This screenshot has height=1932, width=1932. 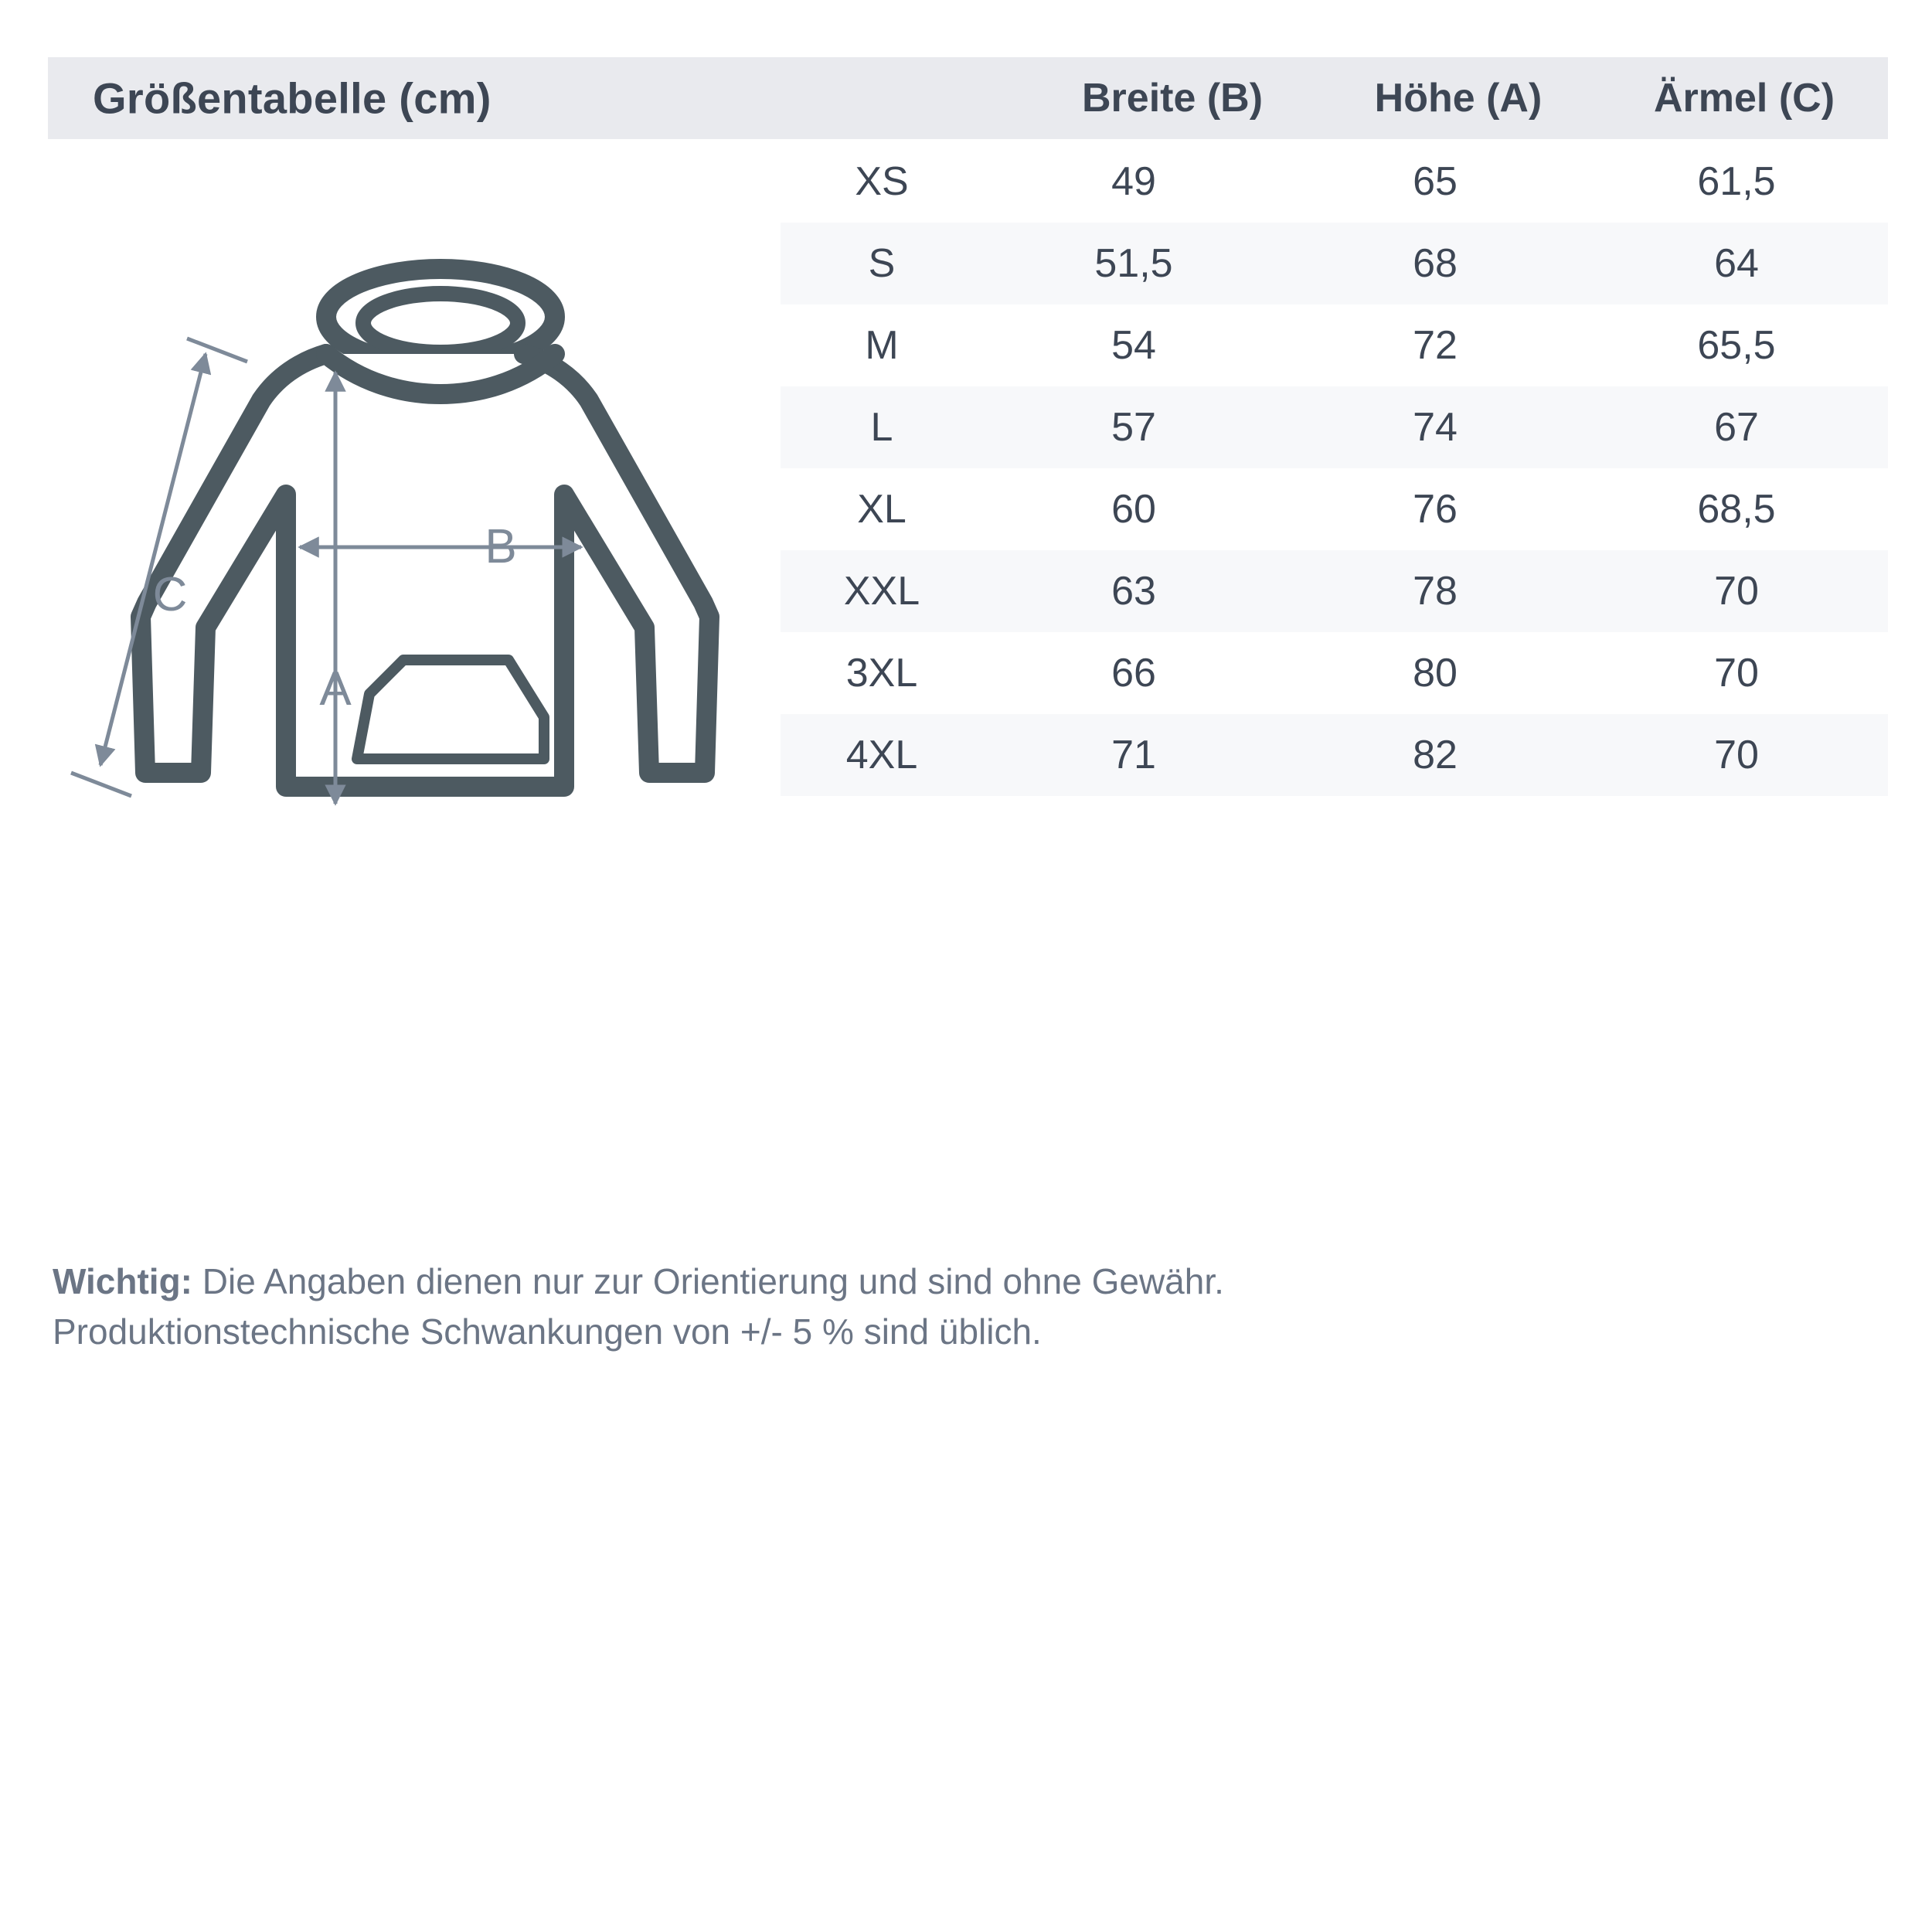 What do you see at coordinates (1737, 346) in the screenshot?
I see `cell-aermel: 65,5` at bounding box center [1737, 346].